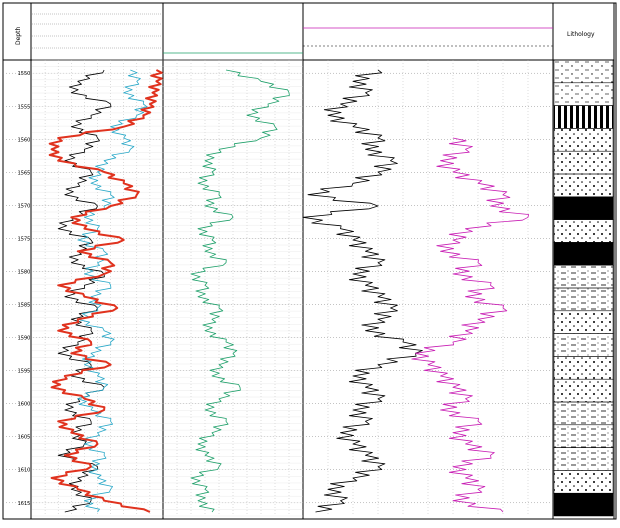 The image size is (620, 528). What do you see at coordinates (24, 206) in the screenshot?
I see `depth-tick-label: 1570` at bounding box center [24, 206].